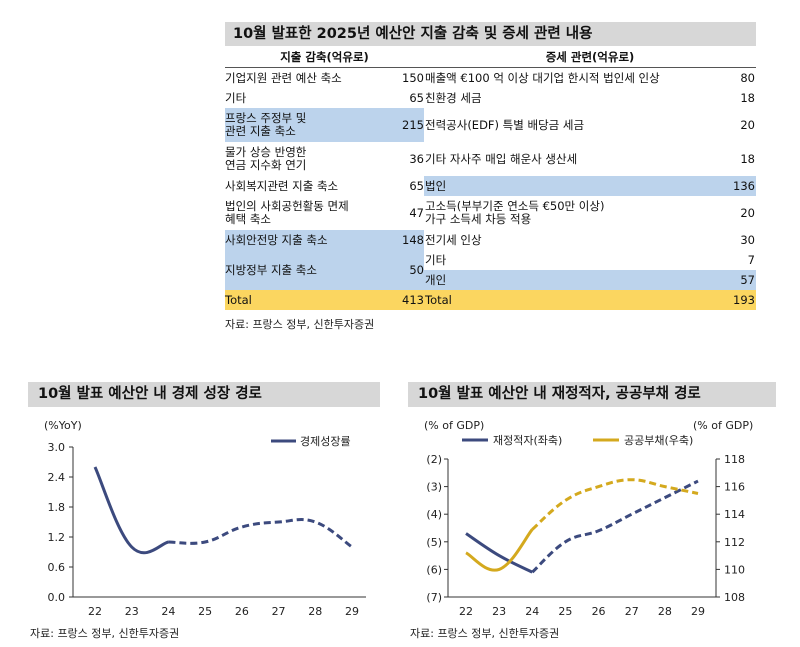 This screenshot has height=647, width=800. Describe the element at coordinates (744, 185) in the screenshot. I see `tax-cell-value: 136` at that location.